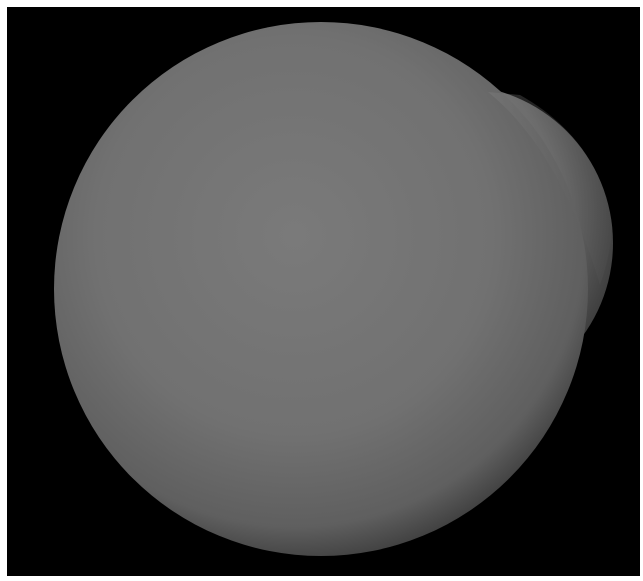 Image resolution: width=643 pixels, height=581 pixels. What do you see at coordinates (550, 188) in the screenshot?
I see `overlap-region` at bounding box center [550, 188].